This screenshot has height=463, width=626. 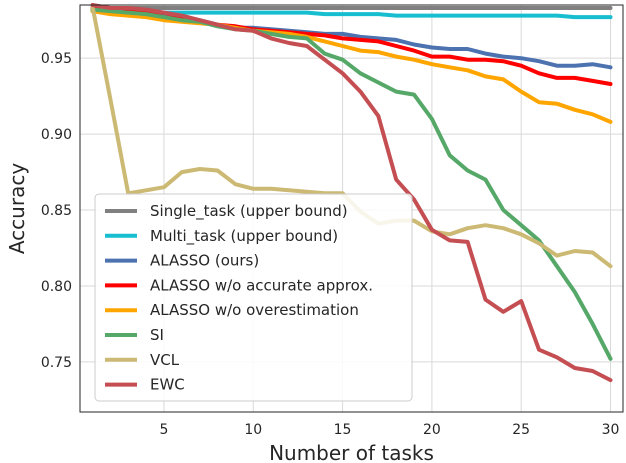 I want to click on legend-entry: EWC, so click(x=167, y=385).